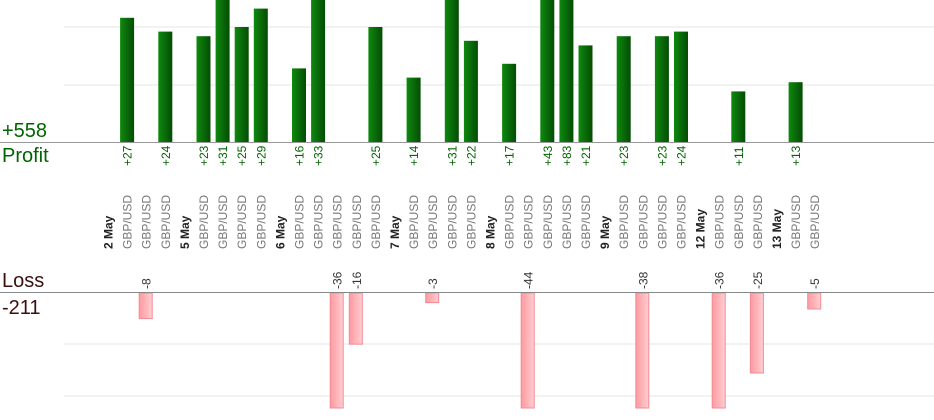  I want to click on profit-data-label: +43, so click(548, 155).